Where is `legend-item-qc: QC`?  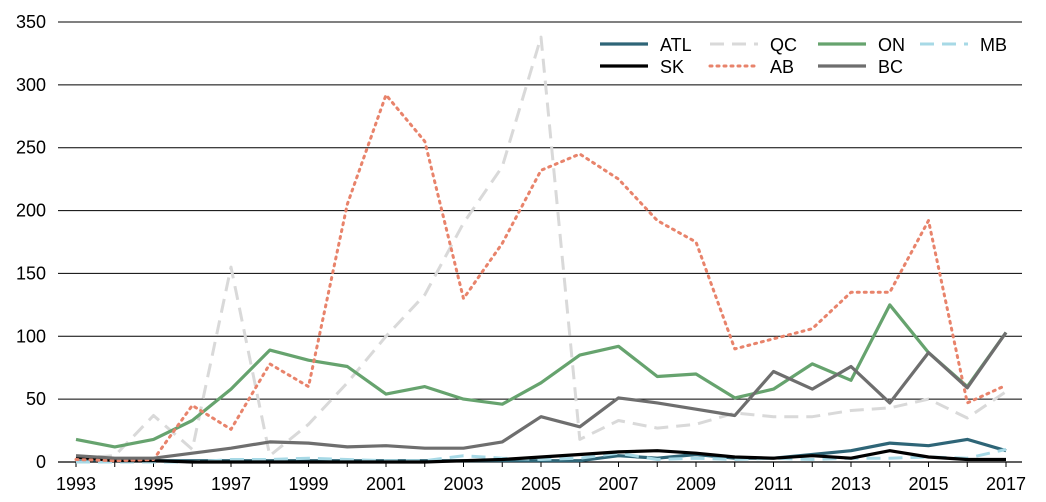 legend-item-qc: QC is located at coordinates (753, 45).